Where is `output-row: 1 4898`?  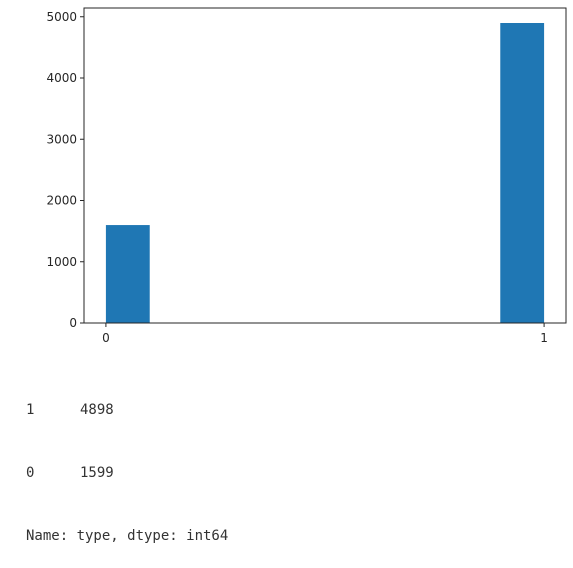 output-row: 1 4898 is located at coordinates (127, 410).